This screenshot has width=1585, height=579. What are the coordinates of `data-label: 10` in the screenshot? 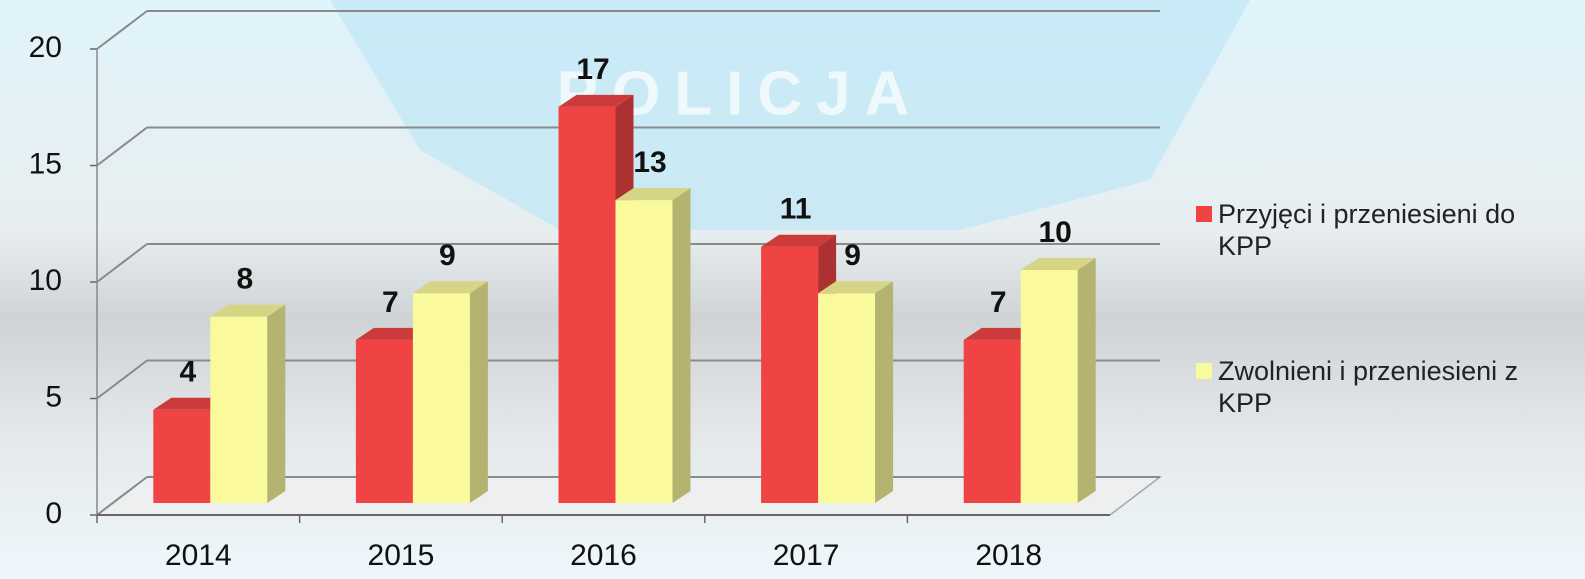 It's located at (1055, 232).